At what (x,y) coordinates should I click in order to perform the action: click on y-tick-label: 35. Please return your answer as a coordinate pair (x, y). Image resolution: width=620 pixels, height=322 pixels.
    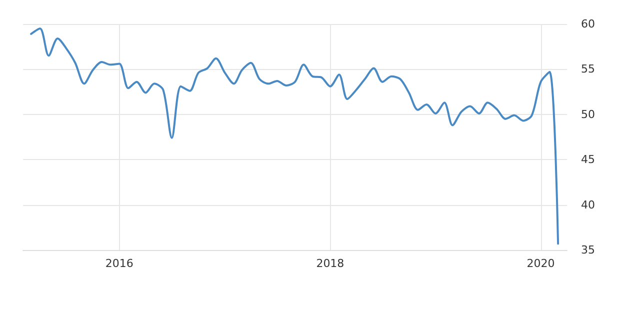
    Looking at the image, I should click on (588, 250).